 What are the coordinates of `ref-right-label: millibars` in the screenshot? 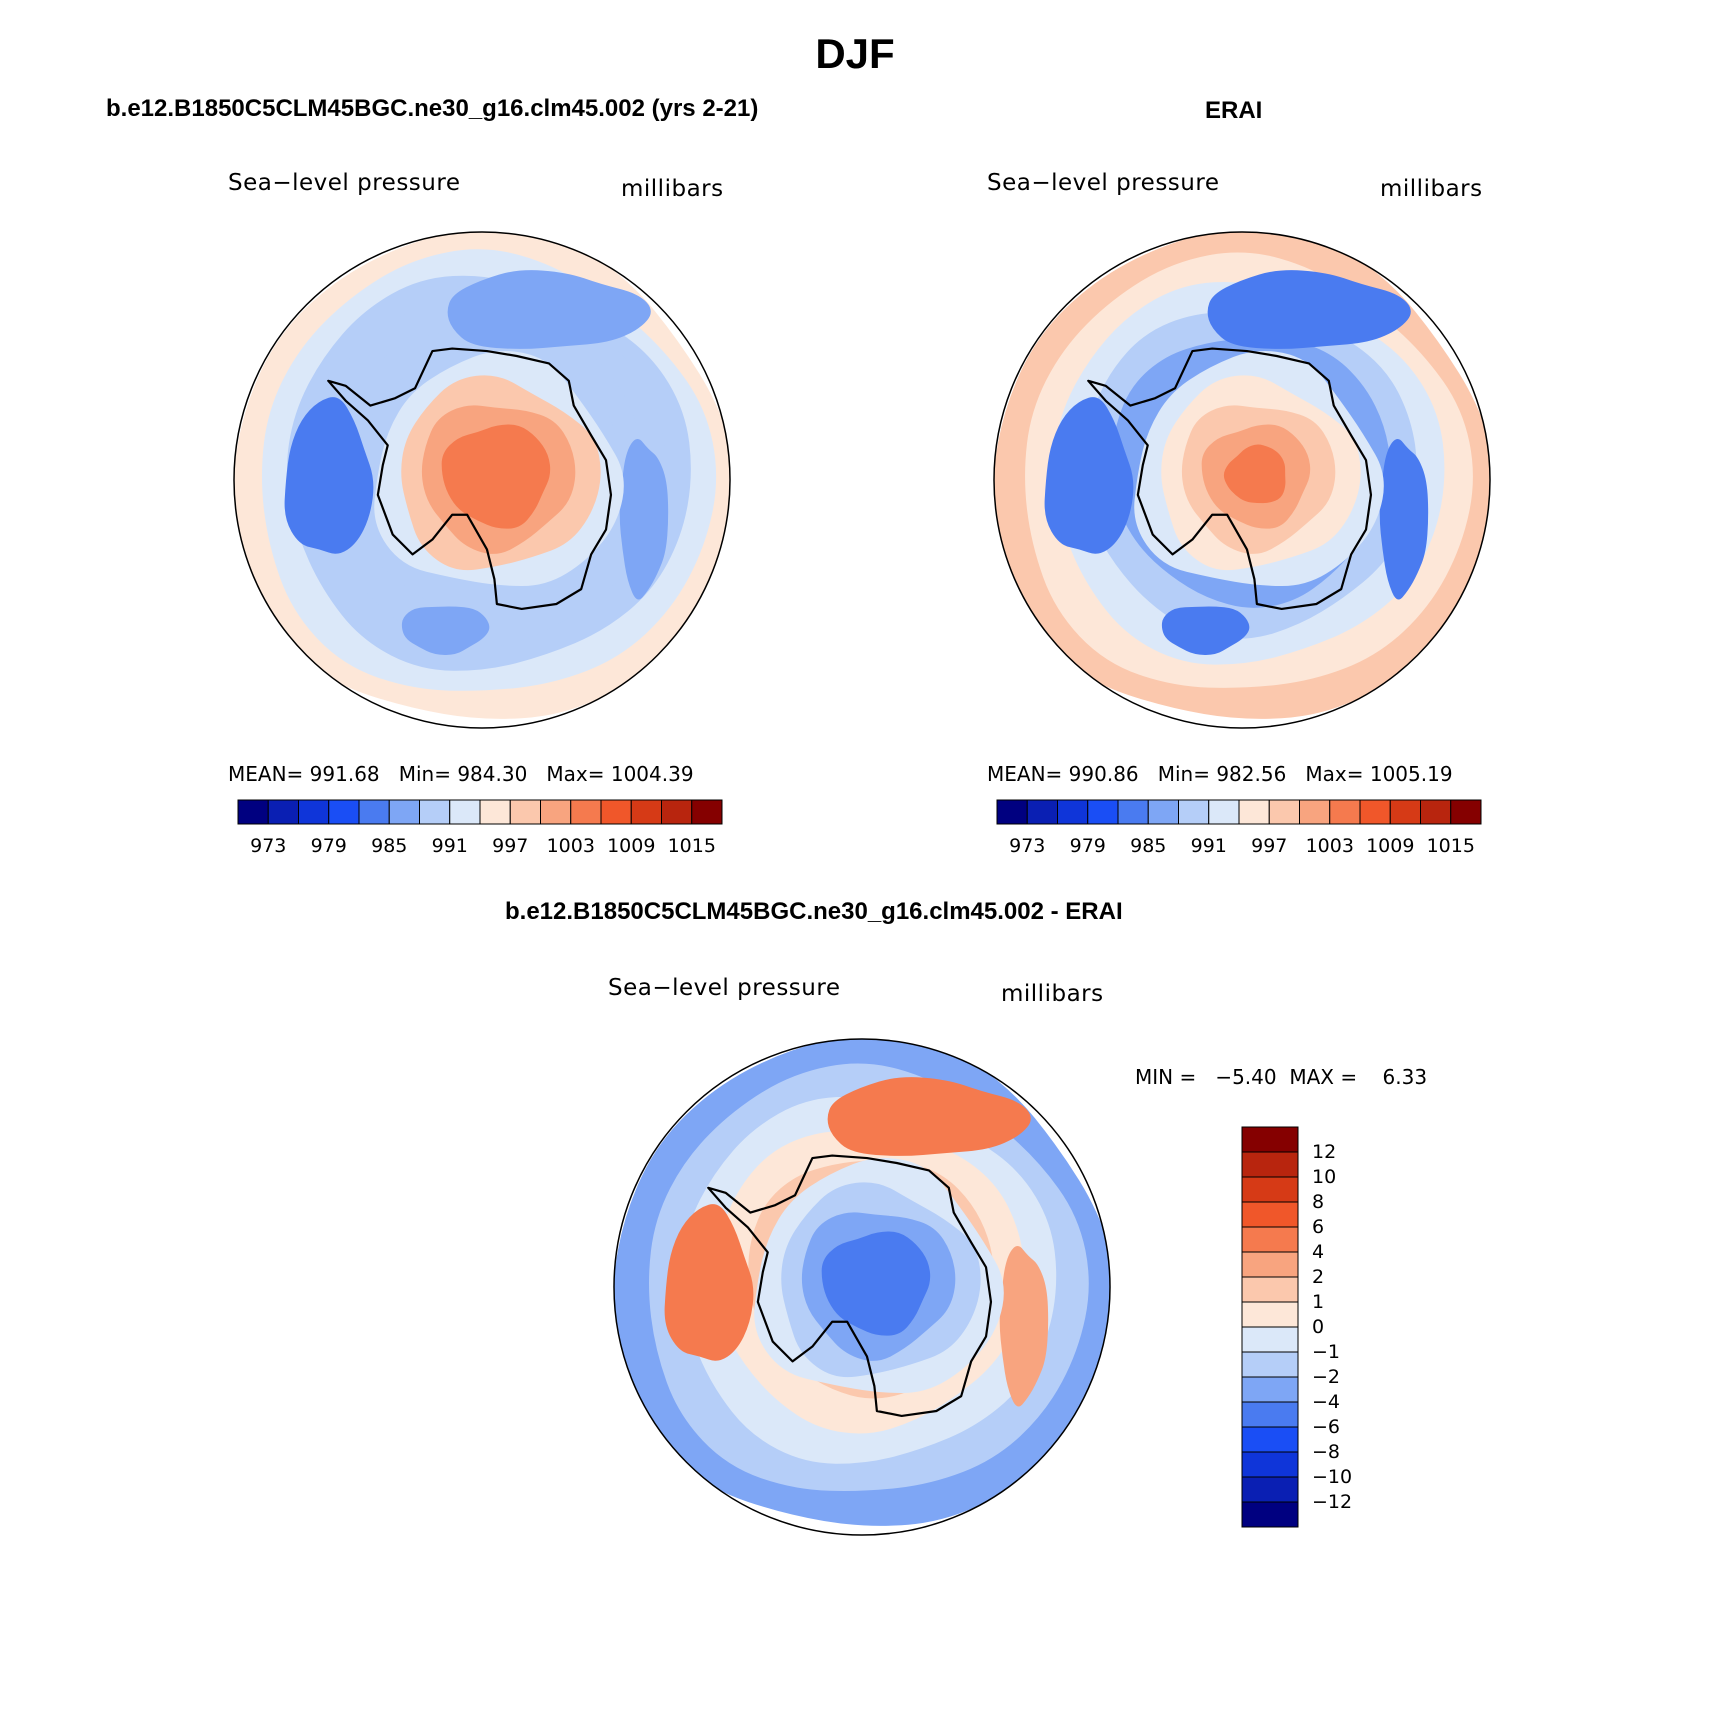 It's located at (1431, 189).